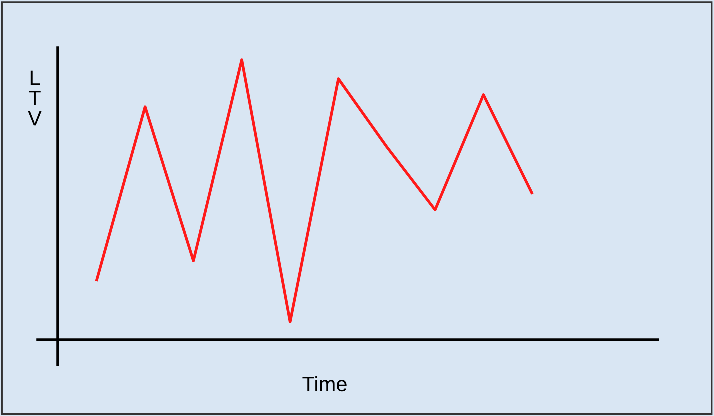 Image resolution: width=714 pixels, height=416 pixels. I want to click on x-axis-title: Time, so click(324, 384).